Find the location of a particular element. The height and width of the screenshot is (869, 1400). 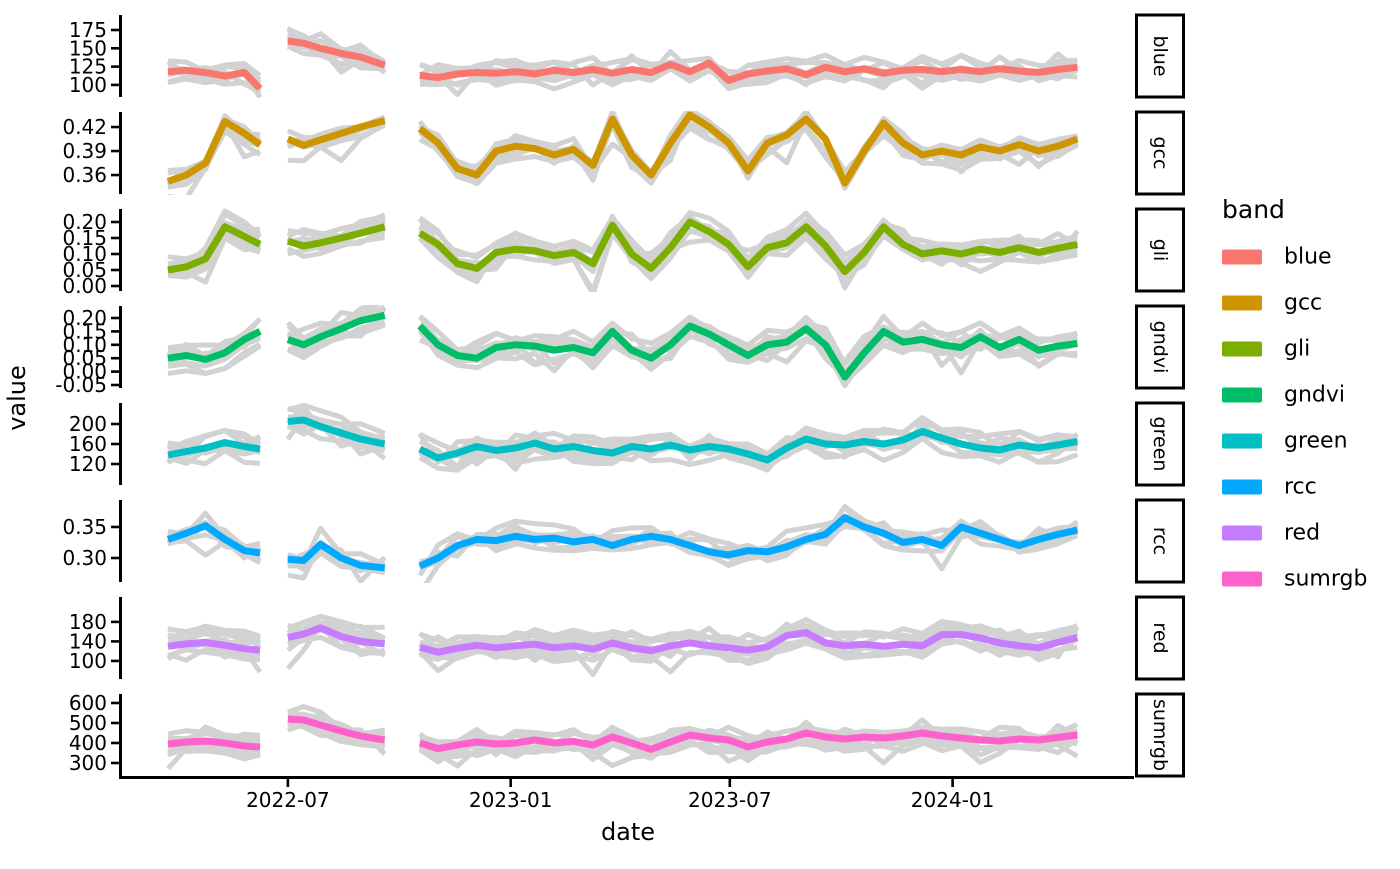

legend-title: band is located at coordinates (1253, 209).